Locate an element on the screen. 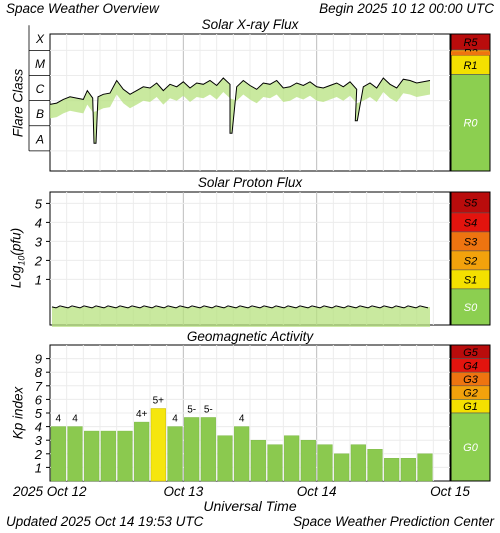 This screenshot has width=500, height=533. kp-g0-segment is located at coordinates (470, 447).